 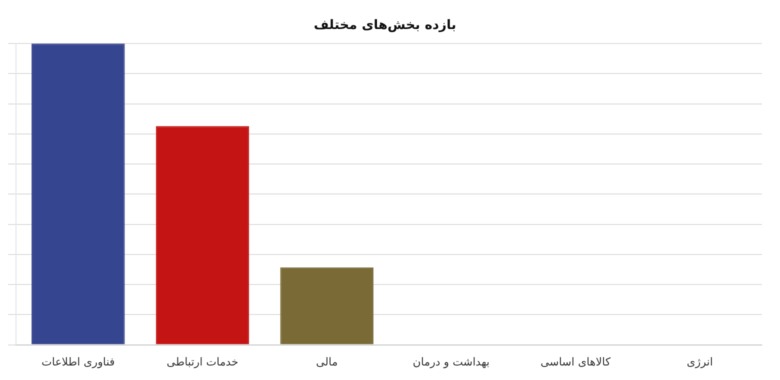 What do you see at coordinates (451, 361) in the screenshot?
I see `x-tick-label: بهداشت و درمان` at bounding box center [451, 361].